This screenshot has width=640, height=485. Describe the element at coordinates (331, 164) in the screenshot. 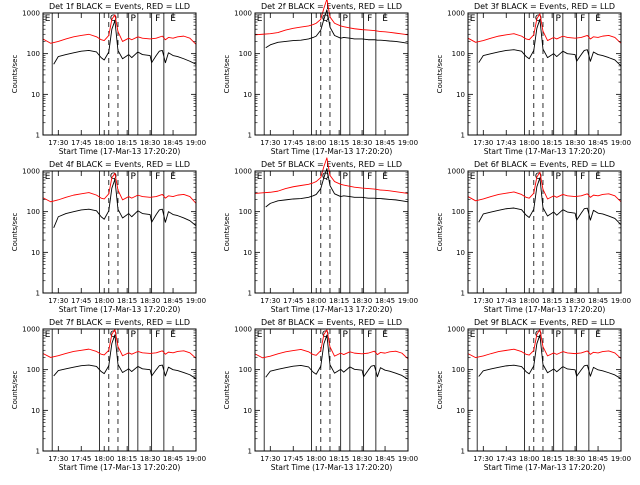

I see `panel-title: Det 5f BLACK = Events, RED = LLD` at that location.